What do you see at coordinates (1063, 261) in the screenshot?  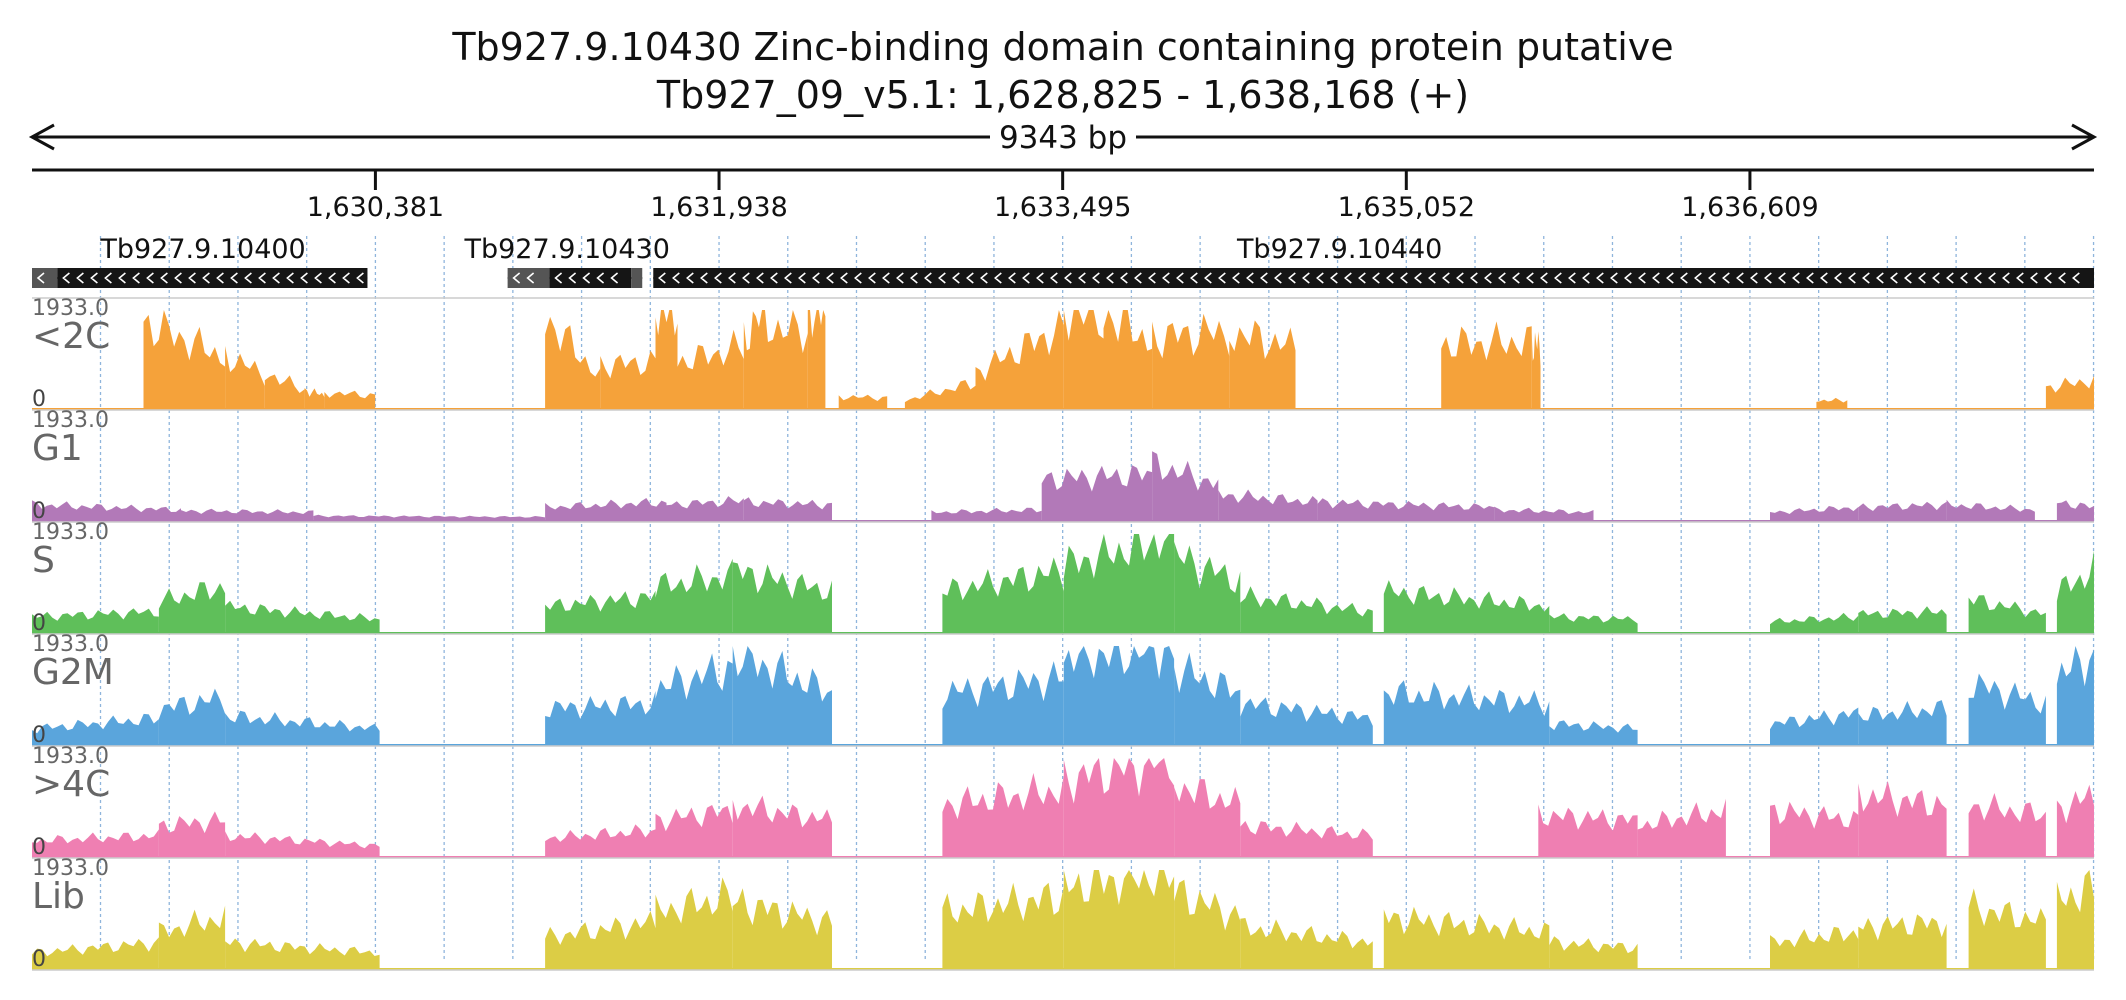 I see `gene-track: Tb927.9.10400 Tb927.9.10430 Tb927.9.10440` at bounding box center [1063, 261].